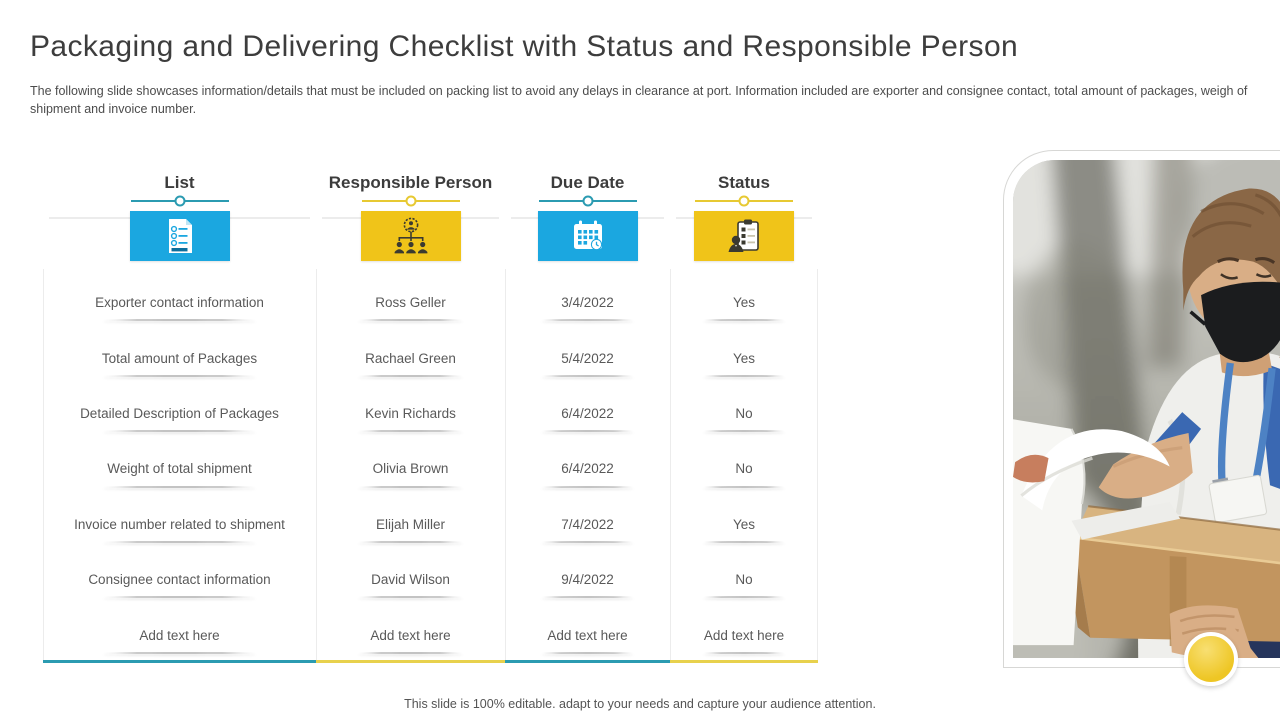 This screenshot has width=1280, height=720. I want to click on cell-text: 7/4/2022, so click(587, 524).